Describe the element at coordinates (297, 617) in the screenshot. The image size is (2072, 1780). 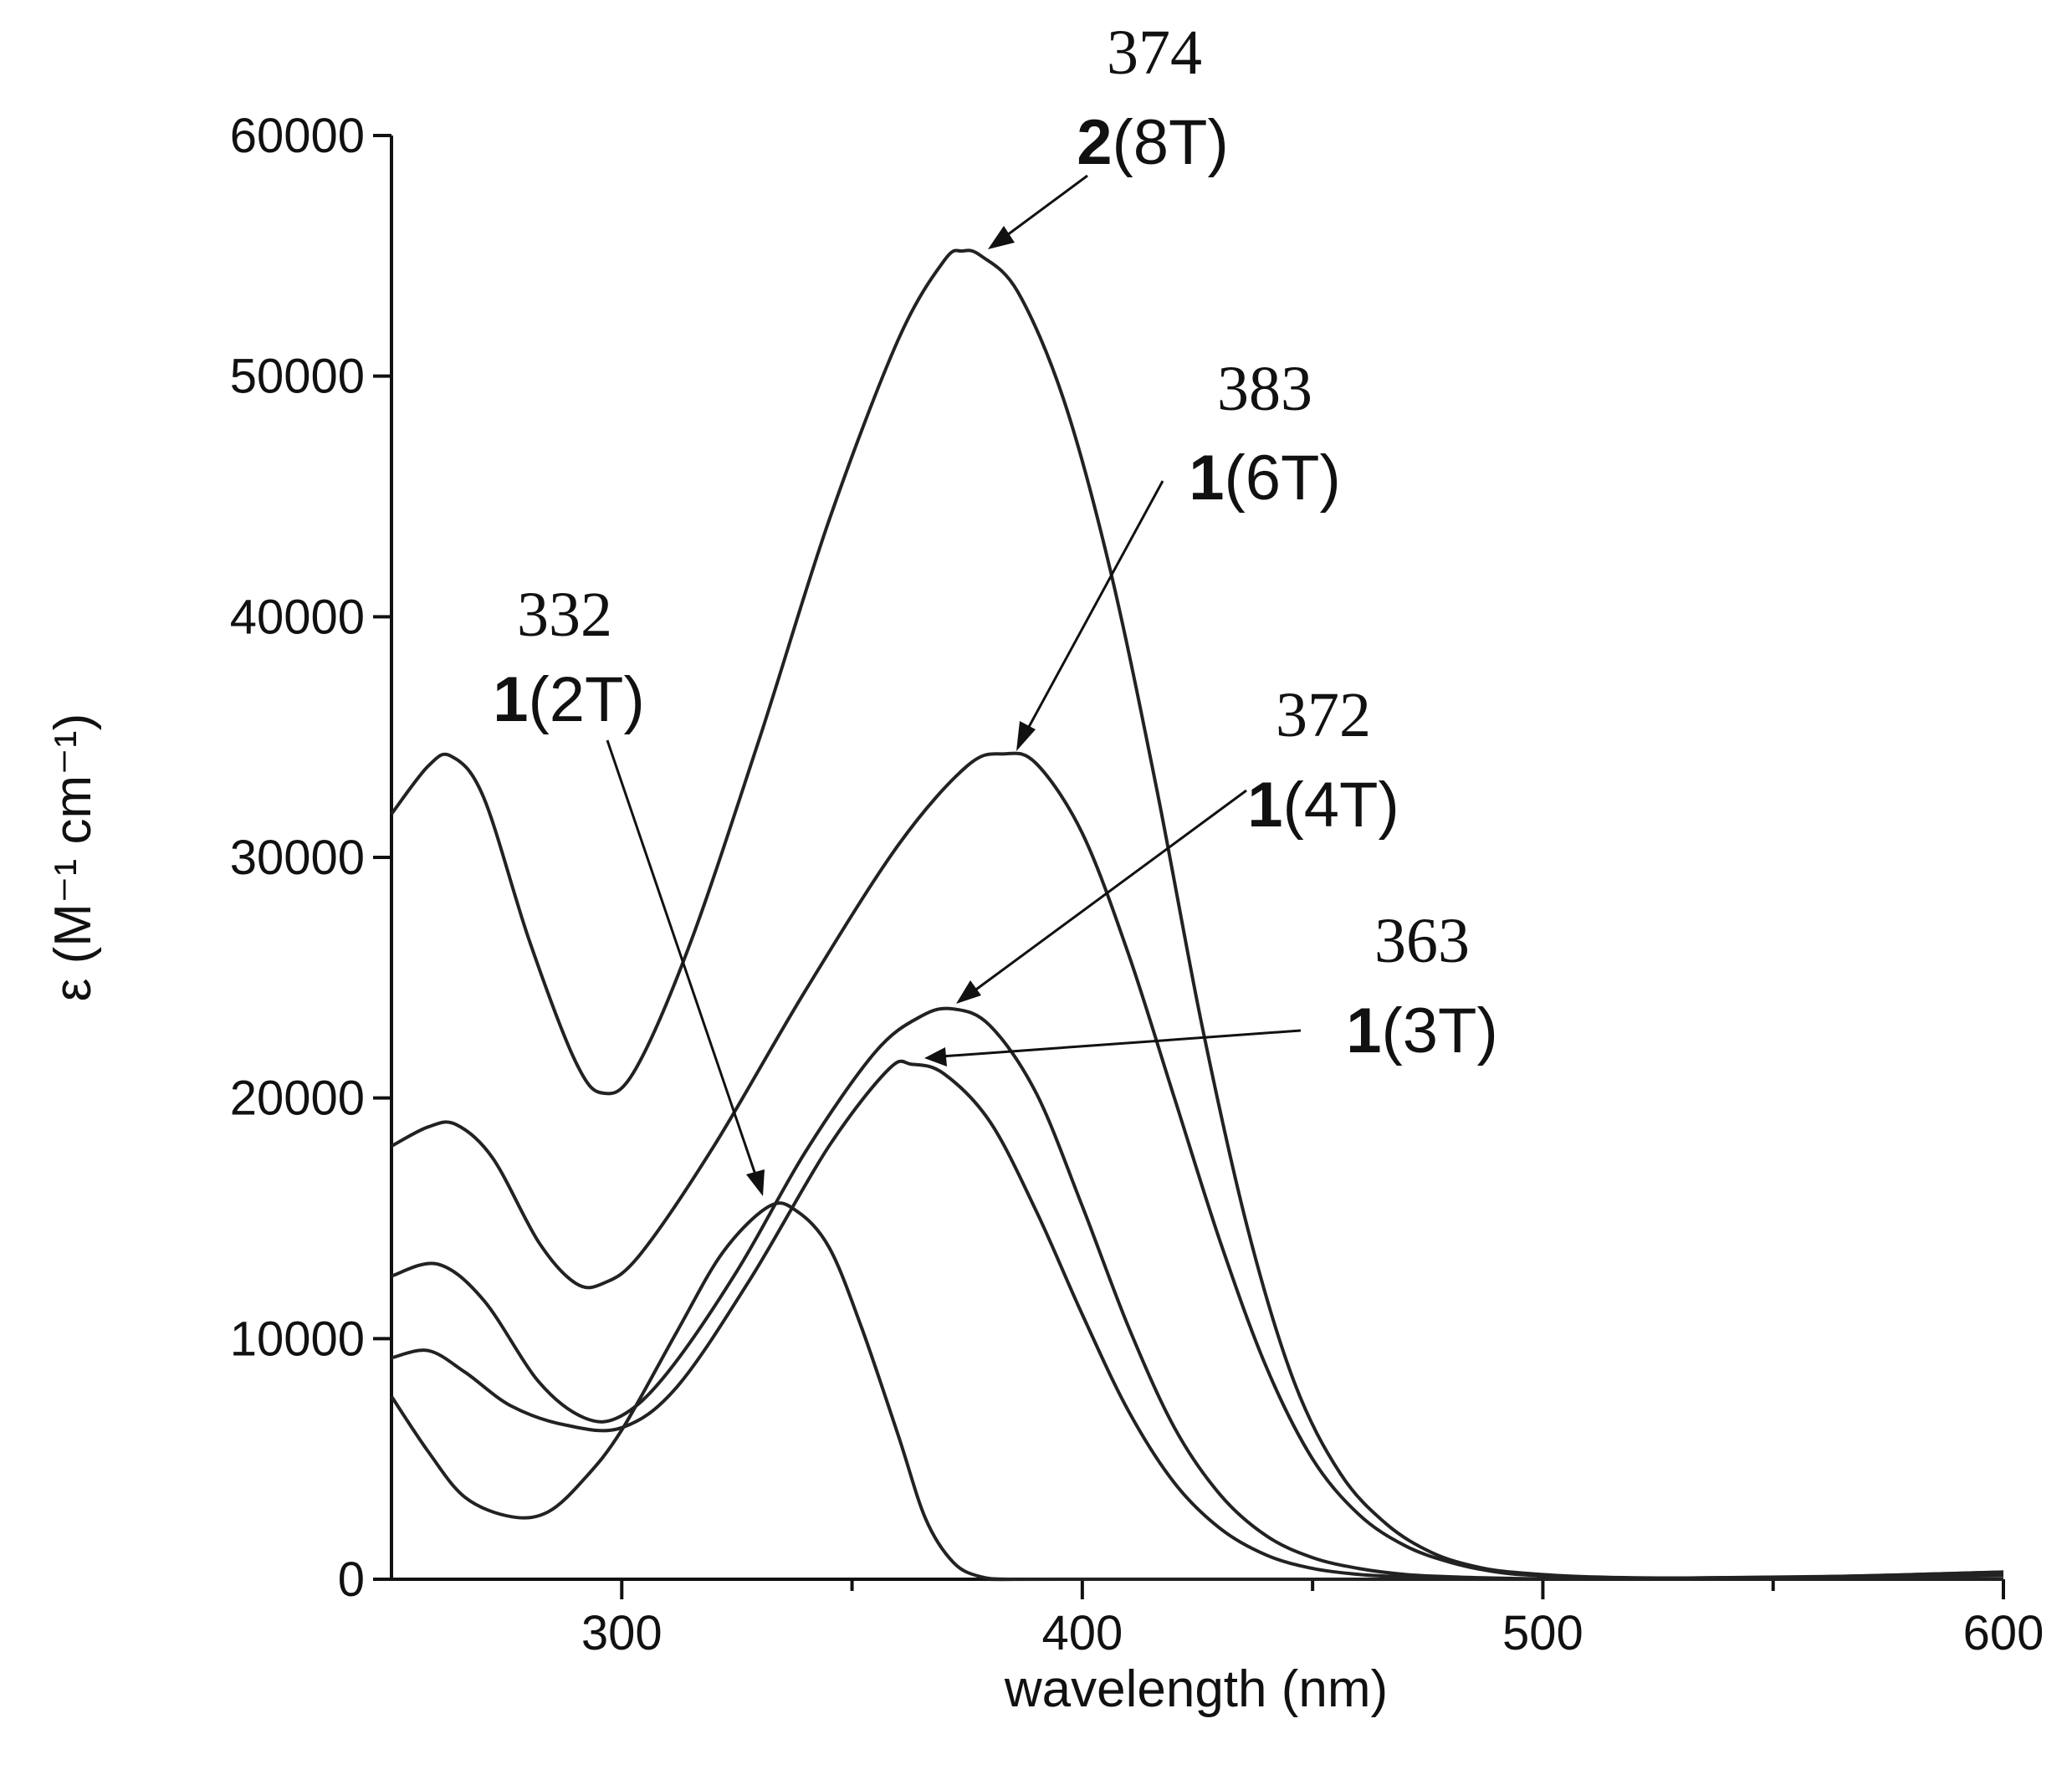
I see `y-tick-label: 40000` at that location.